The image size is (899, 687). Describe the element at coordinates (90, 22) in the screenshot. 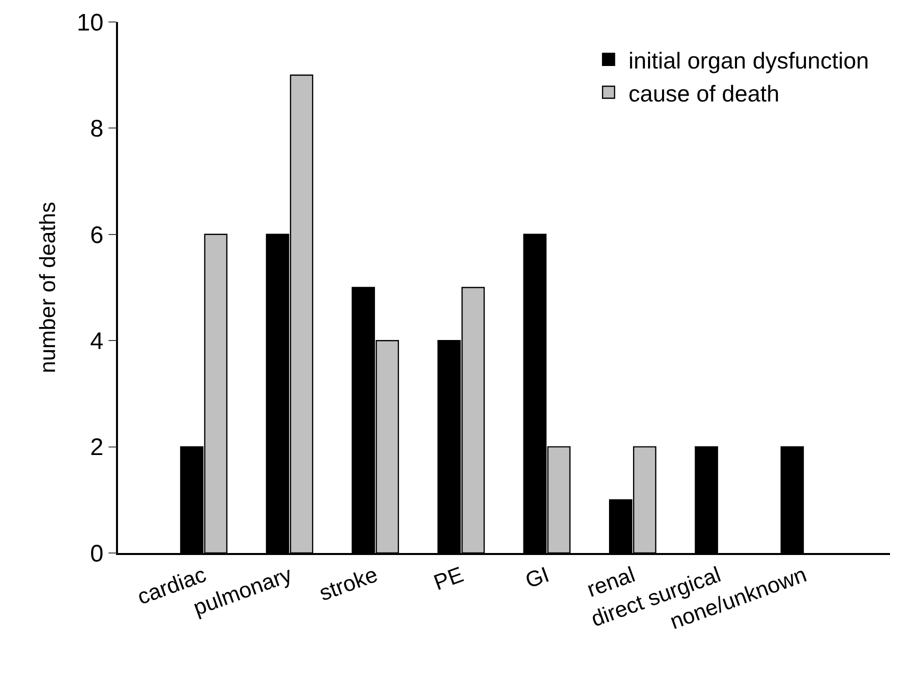

I see `y-tick-label: 10` at that location.